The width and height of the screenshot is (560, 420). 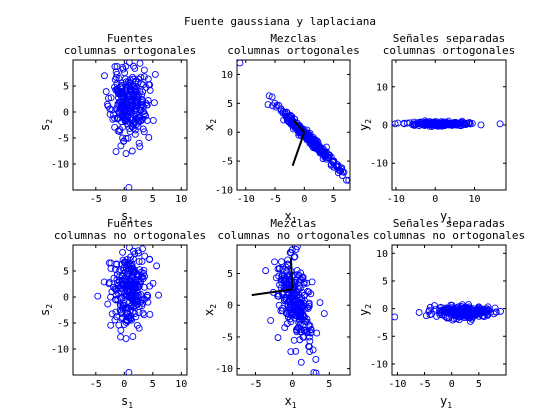 I want to click on subplot-title: Fuentes, so click(x=130, y=38).